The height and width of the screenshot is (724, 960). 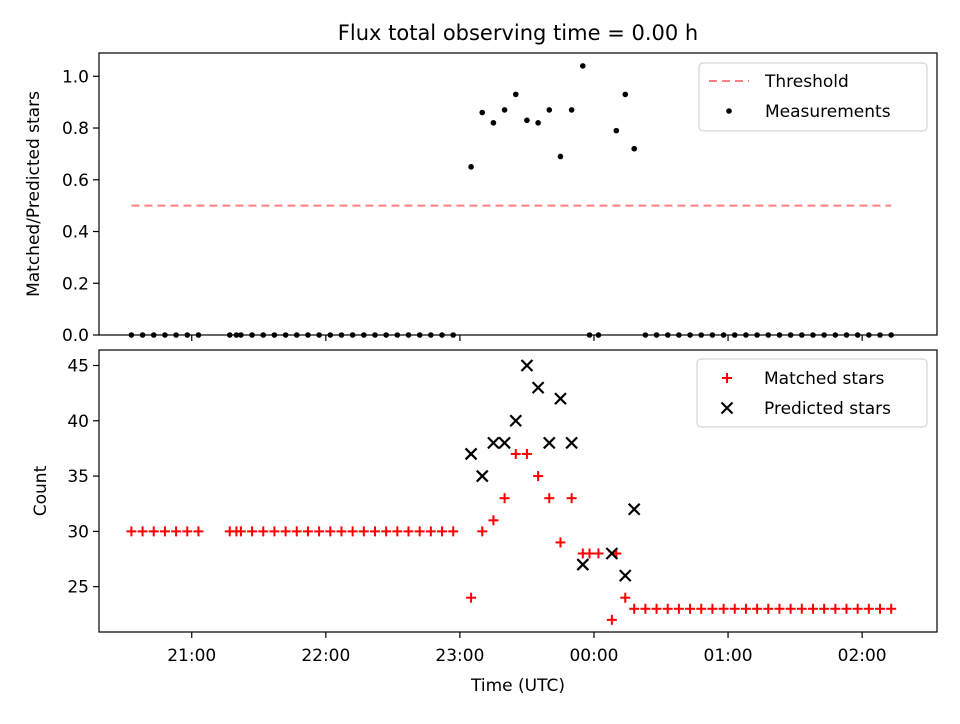 I want to click on y-tick-label: 30, so click(x=78, y=532).